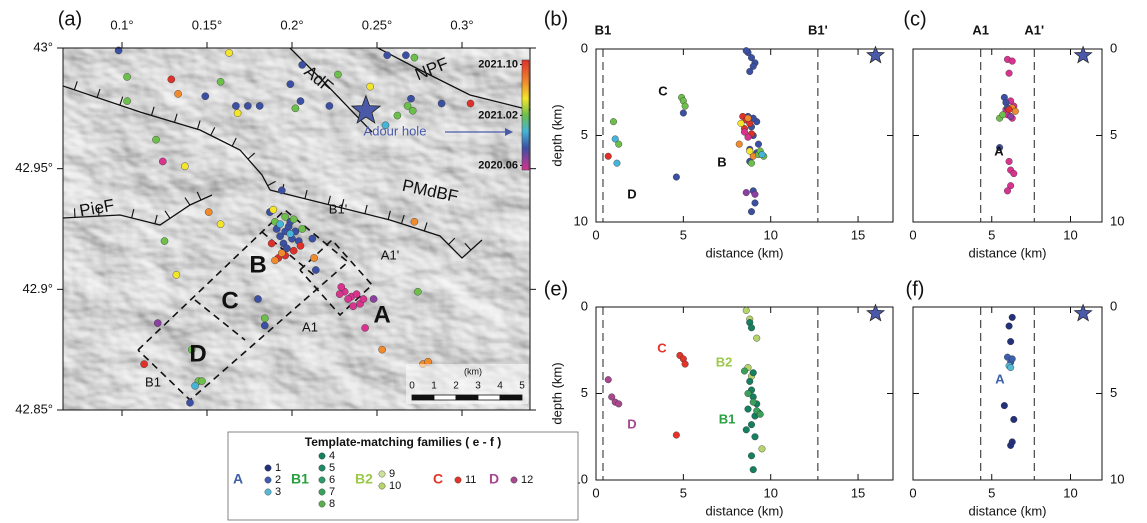 The height and width of the screenshot is (523, 1147). I want to click on legend-label: 3, so click(278, 492).